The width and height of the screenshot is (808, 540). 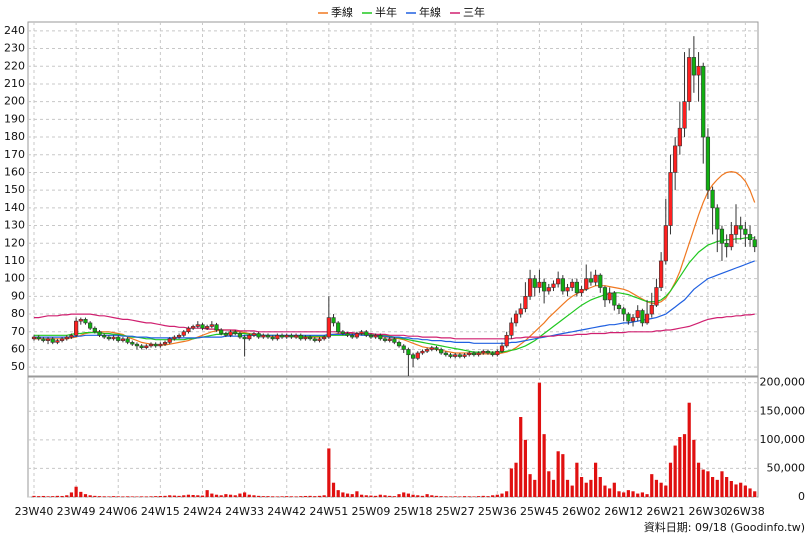 What do you see at coordinates (34, 511) in the screenshot?
I see `x-tick-label: 23W40` at bounding box center [34, 511].